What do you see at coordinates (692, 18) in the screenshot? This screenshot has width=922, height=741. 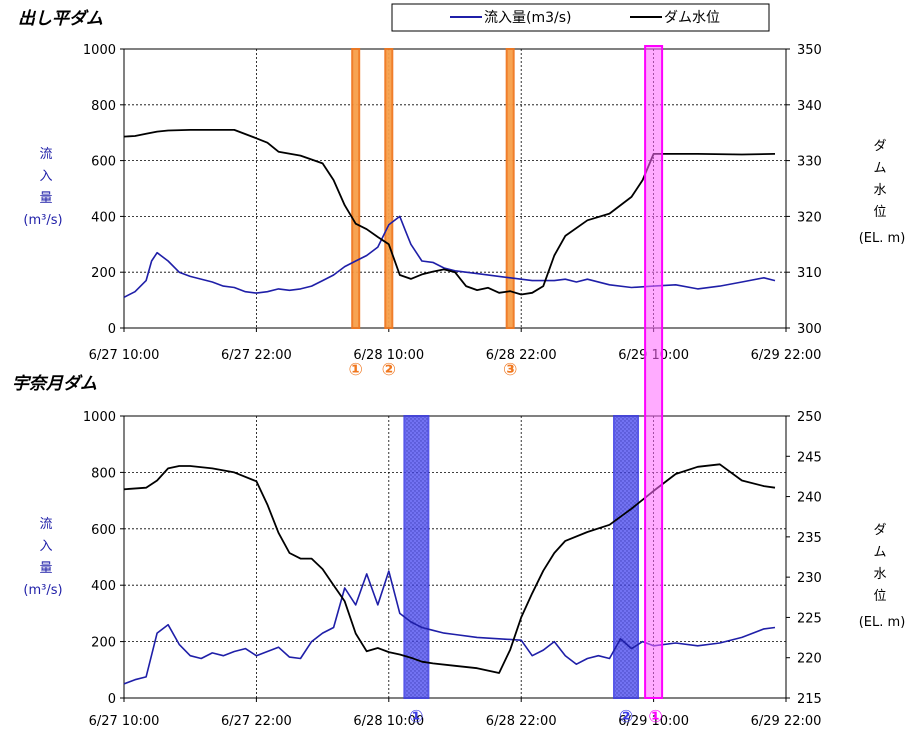 I see `legend-level-label: ダム水位` at bounding box center [692, 18].